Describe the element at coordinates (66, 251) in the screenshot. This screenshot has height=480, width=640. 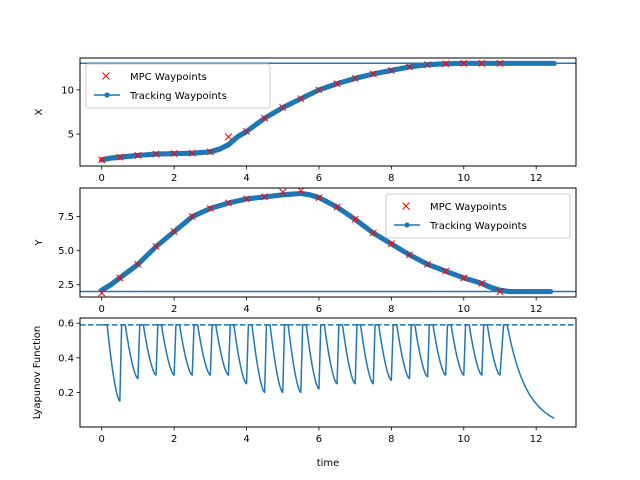
I see `y-tick-label: 5.0` at that location.